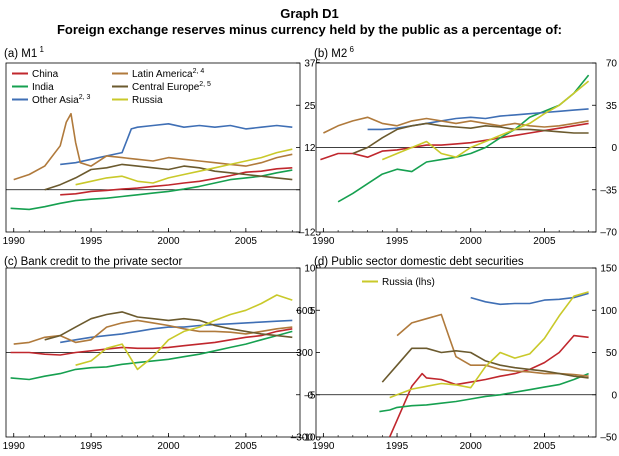  Describe the element at coordinates (93, 262) in the screenshot. I see `panel-title: (c) Bank credit to the private sector` at that location.